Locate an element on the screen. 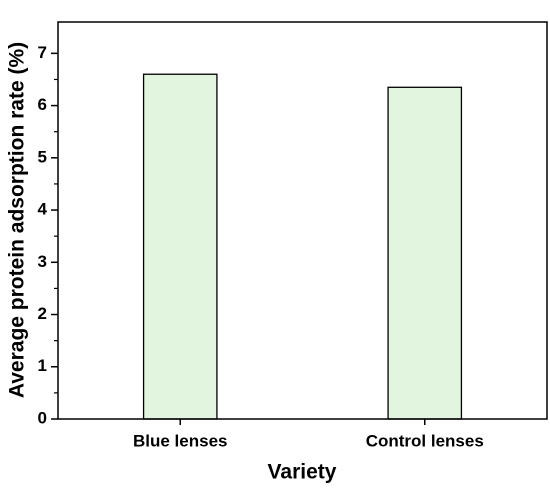 Image resolution: width=550 pixels, height=498 pixels. x-tick-label: Control lenses is located at coordinates (425, 440).